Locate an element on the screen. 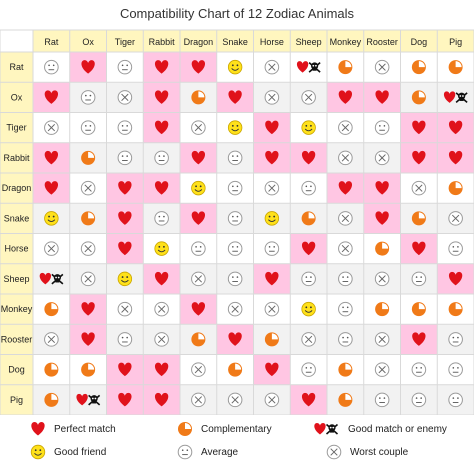 The image size is (474, 471). row-header: Rooster is located at coordinates (17, 339).